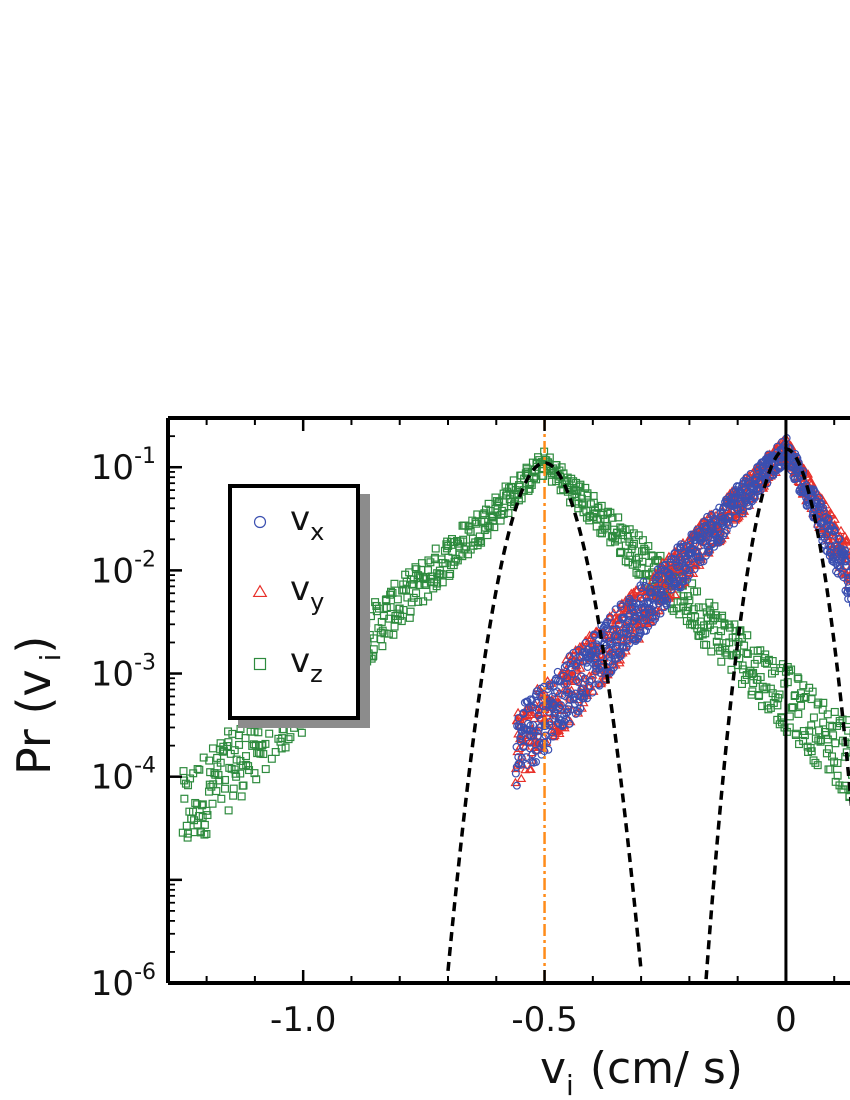 This screenshot has height=1100, width=850. What do you see at coordinates (123, 466) in the screenshot?
I see `y-tick-label: 10⁻¹` at bounding box center [123, 466].